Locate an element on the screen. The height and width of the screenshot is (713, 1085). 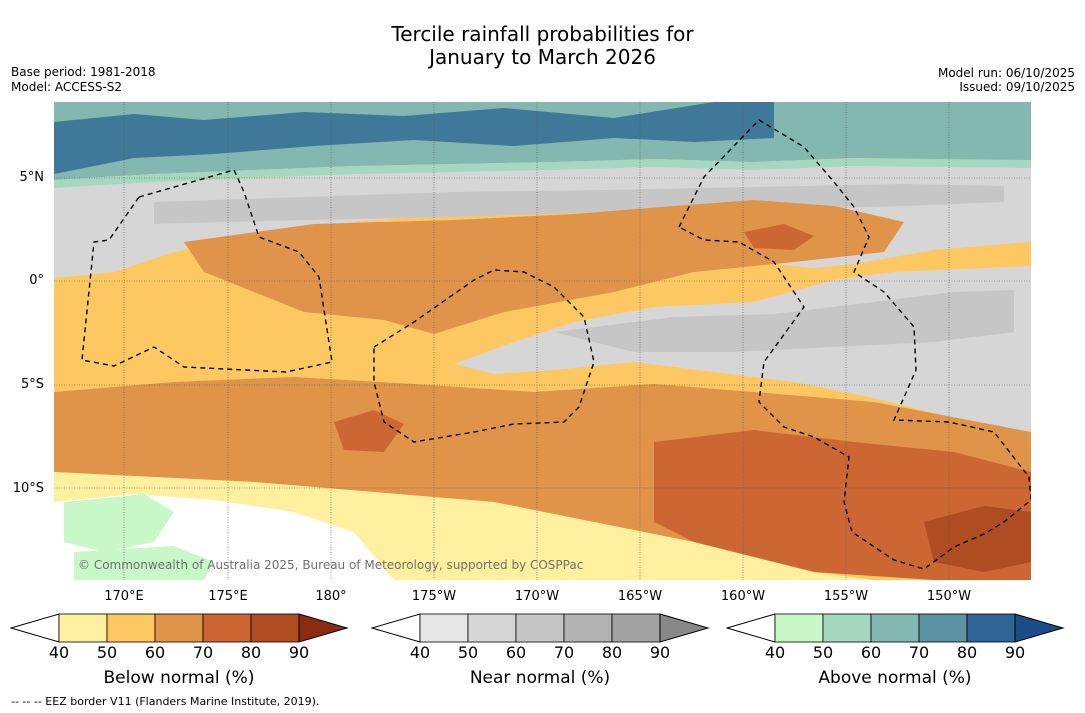
near-tick-50: 50 is located at coordinates (468, 652).